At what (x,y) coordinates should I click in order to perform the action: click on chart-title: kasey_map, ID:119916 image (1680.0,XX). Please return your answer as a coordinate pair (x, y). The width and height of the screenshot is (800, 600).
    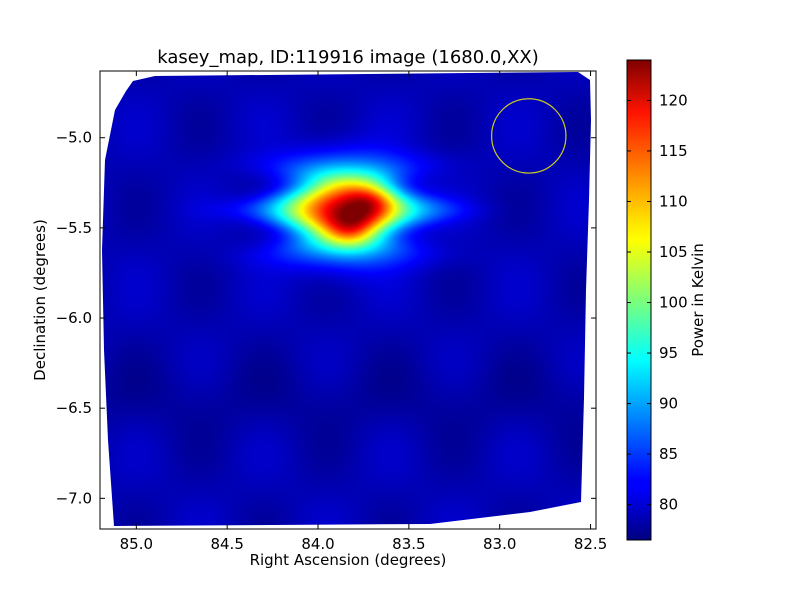
    Looking at the image, I should click on (348, 57).